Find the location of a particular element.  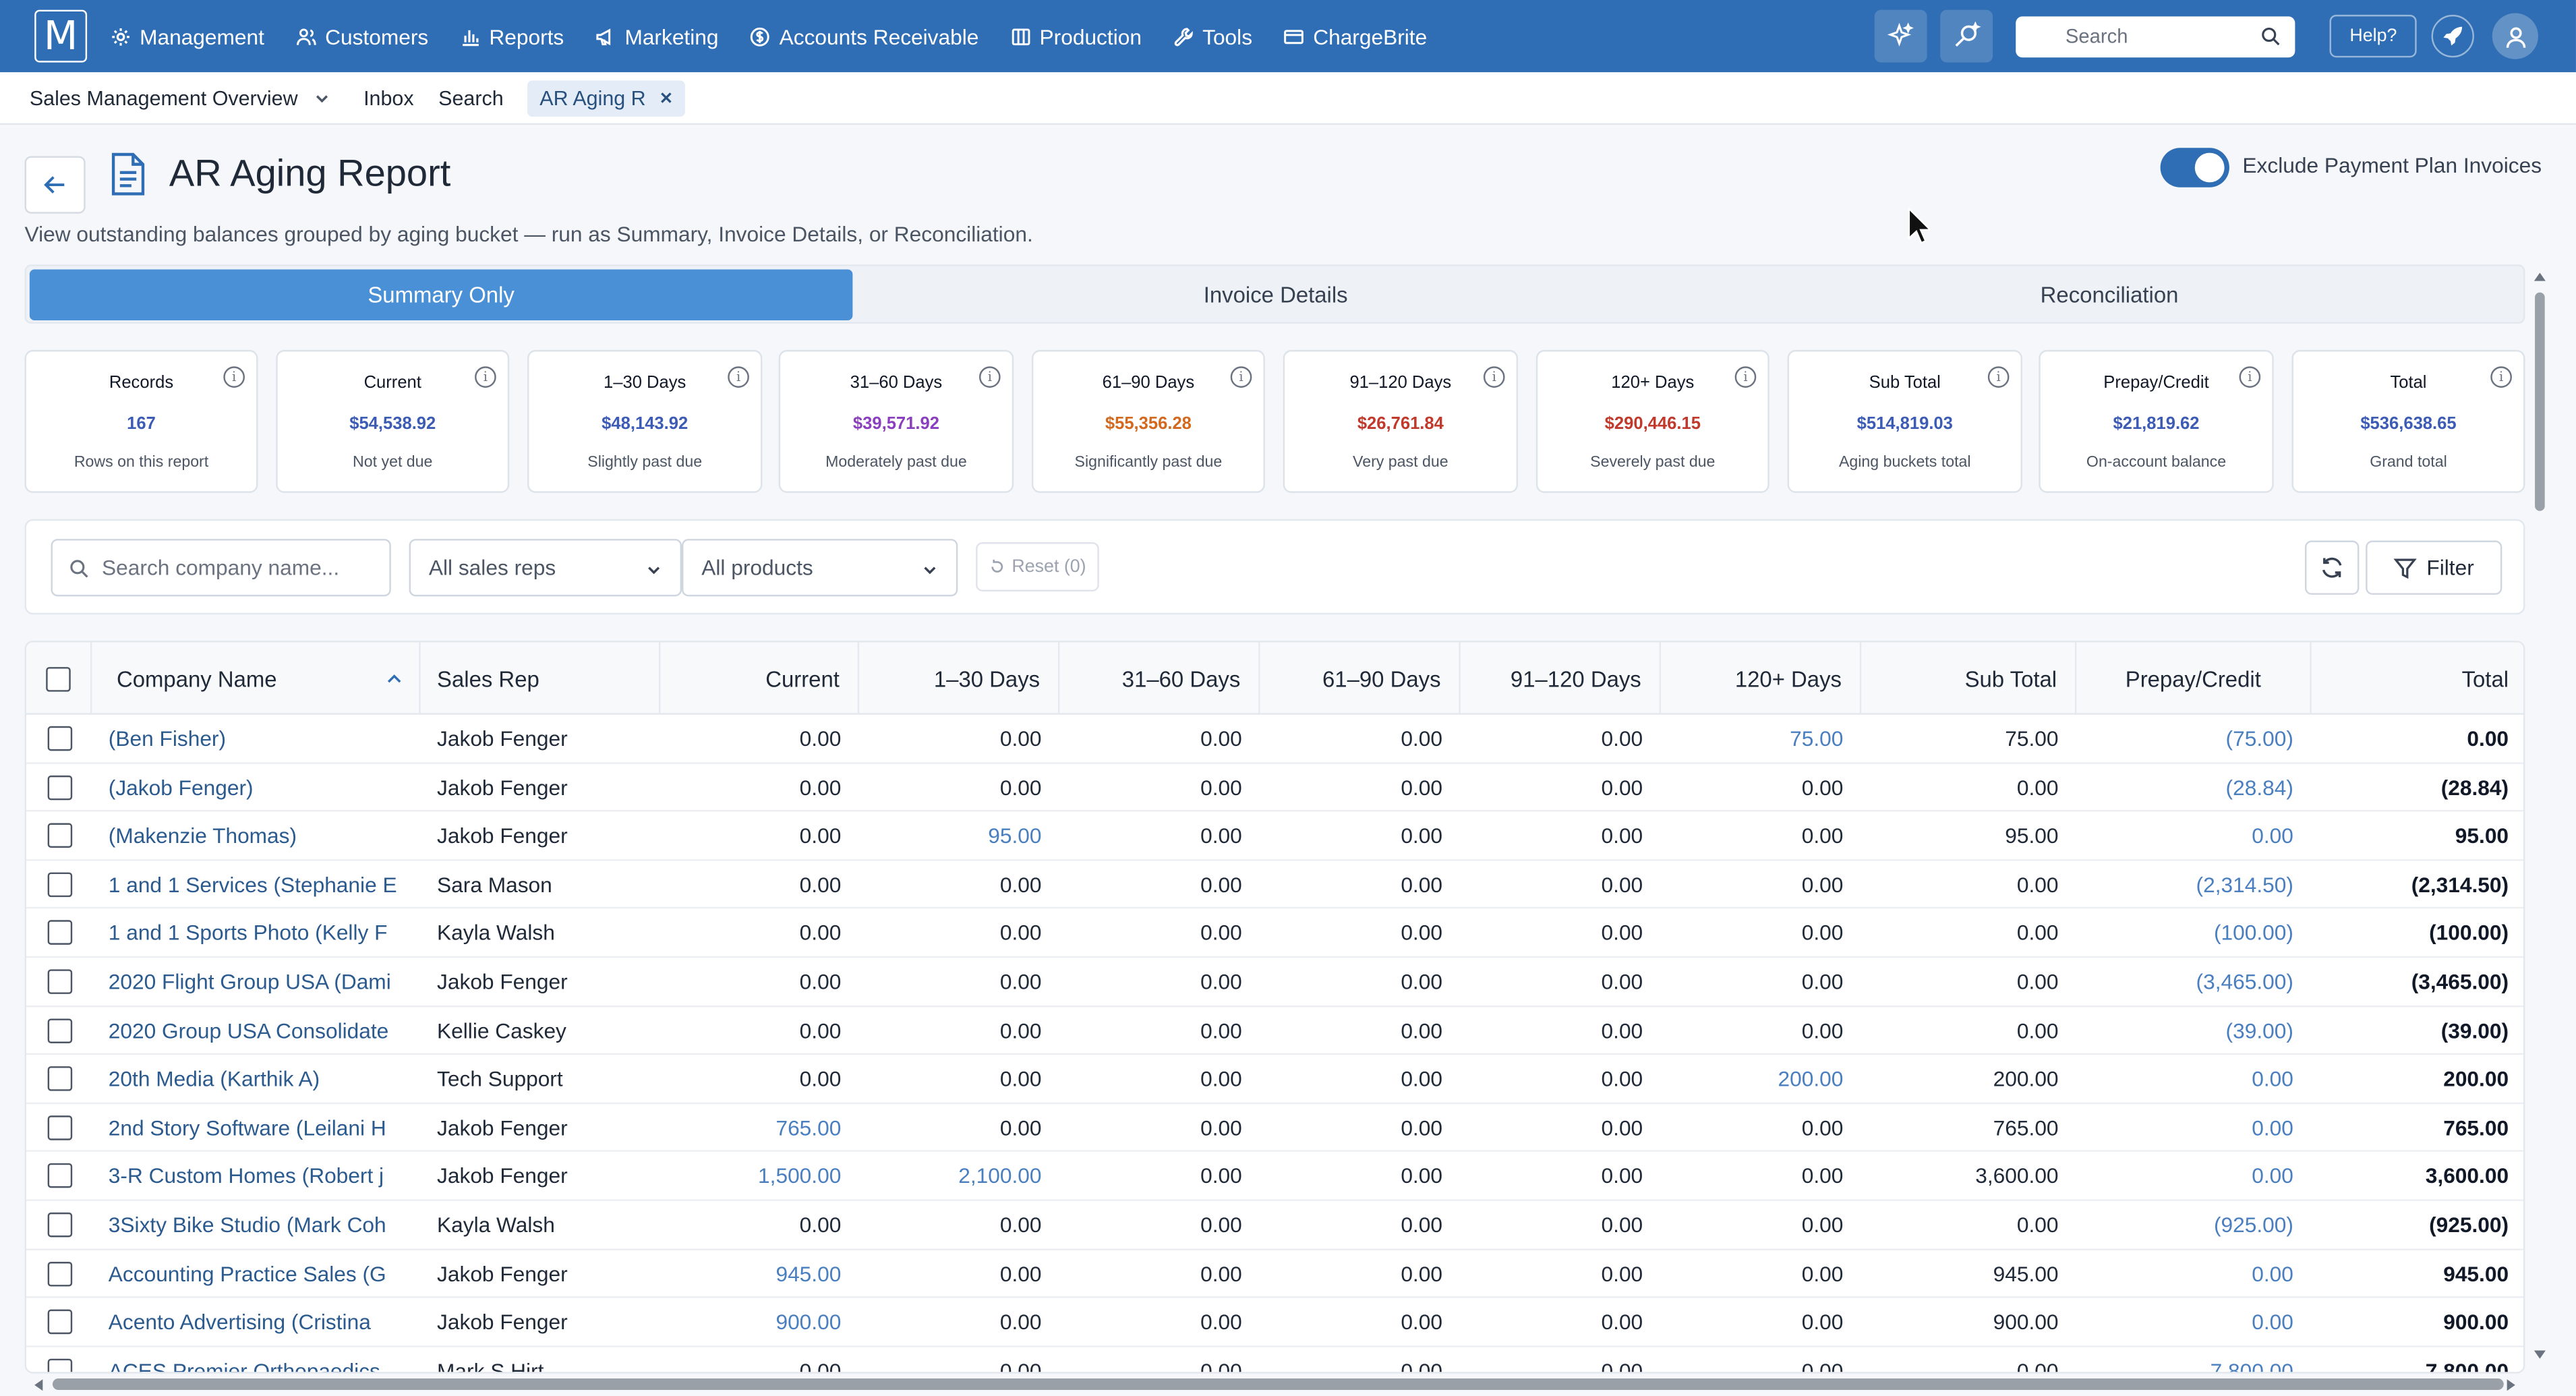

nav-tools: Tools is located at coordinates (1213, 36).